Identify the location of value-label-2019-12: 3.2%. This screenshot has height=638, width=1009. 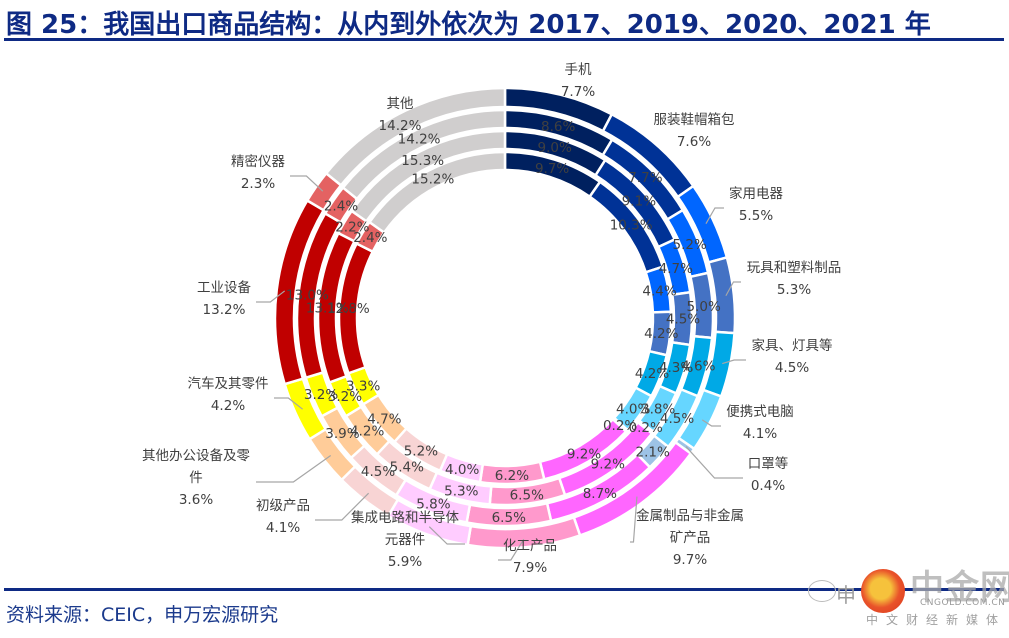
(345, 397).